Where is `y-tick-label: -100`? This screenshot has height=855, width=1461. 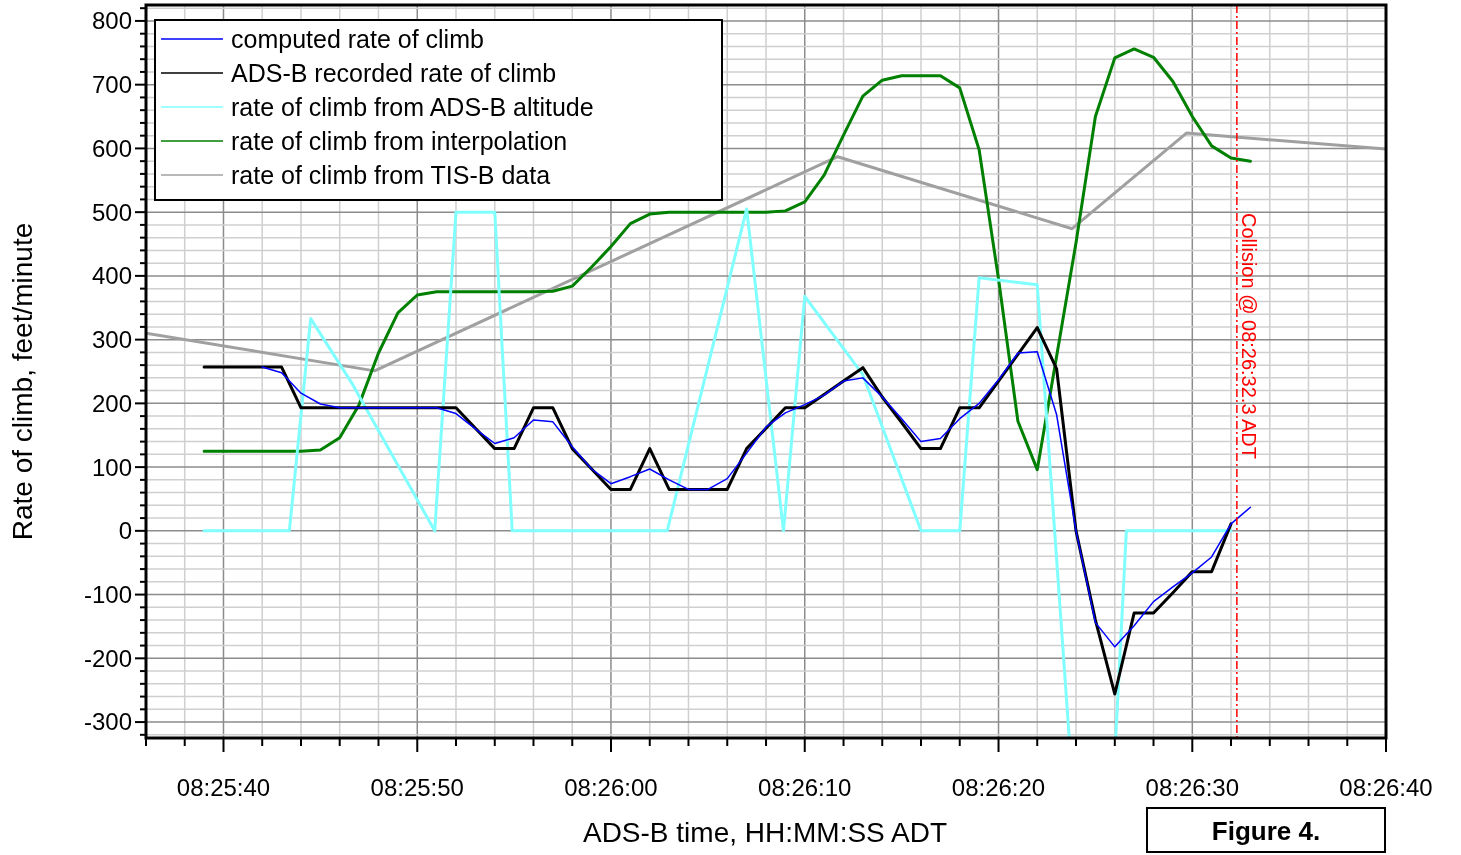 y-tick-label: -100 is located at coordinates (107, 594).